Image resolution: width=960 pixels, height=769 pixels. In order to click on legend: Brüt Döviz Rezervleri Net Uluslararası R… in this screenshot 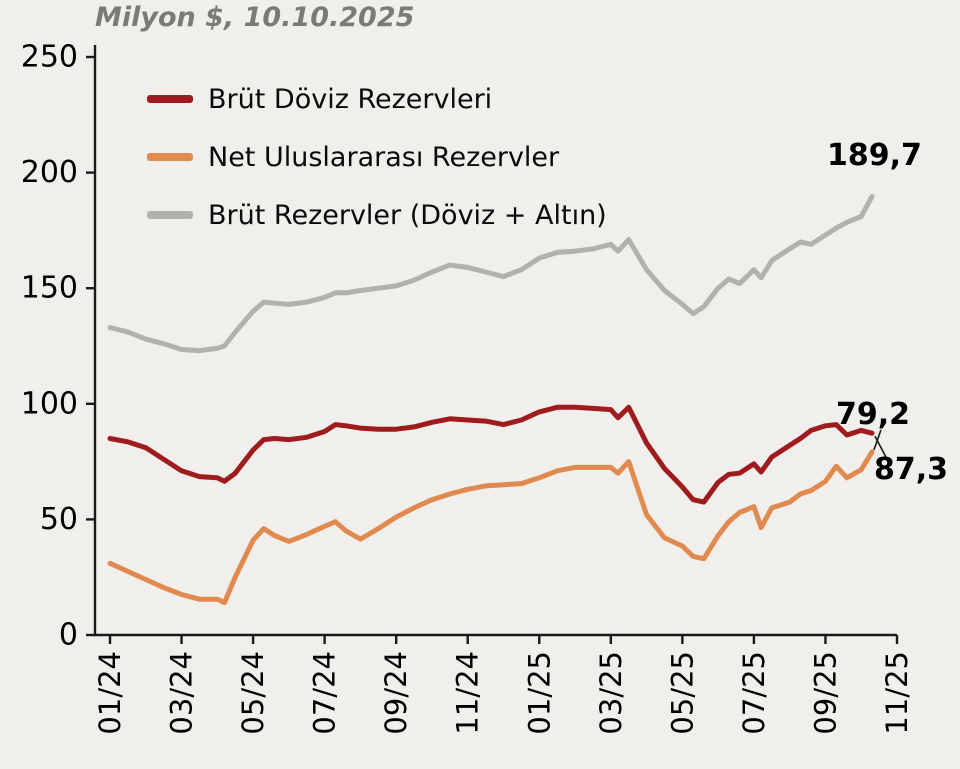, I will do `click(377, 157)`.